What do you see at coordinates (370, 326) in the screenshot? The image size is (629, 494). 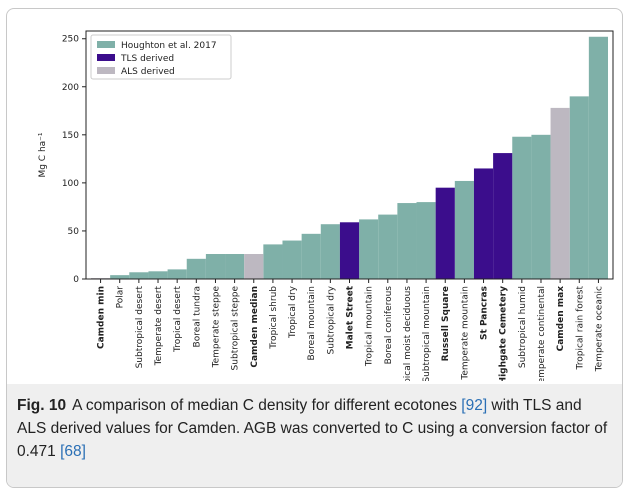 I see `x-tick-label: Tropical mountain` at bounding box center [370, 326].